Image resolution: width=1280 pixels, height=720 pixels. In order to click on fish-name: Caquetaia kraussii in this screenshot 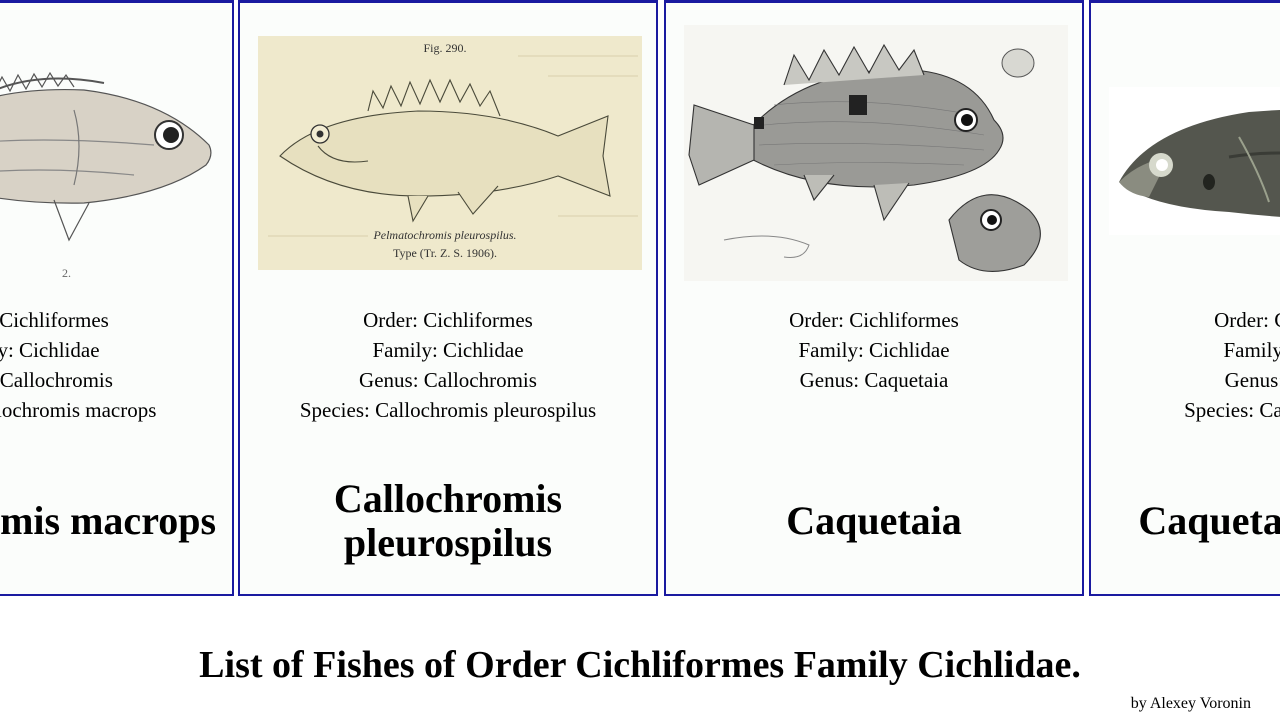, I will do `click(1185, 521)`.